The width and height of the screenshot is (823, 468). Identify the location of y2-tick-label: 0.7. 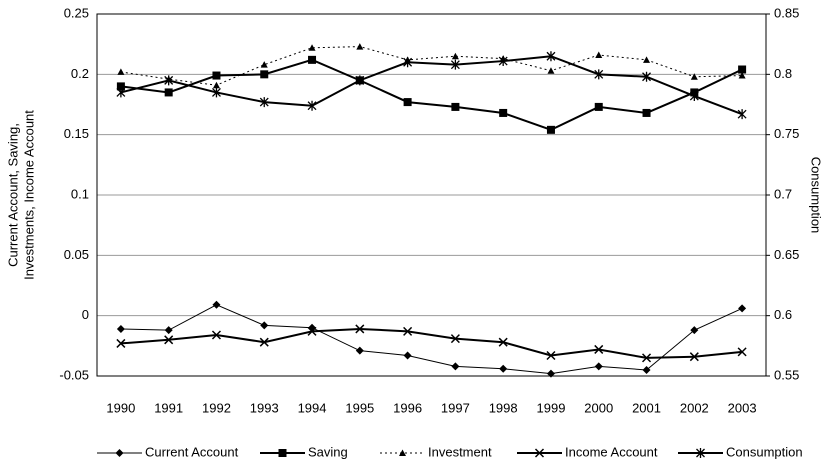
(783, 193).